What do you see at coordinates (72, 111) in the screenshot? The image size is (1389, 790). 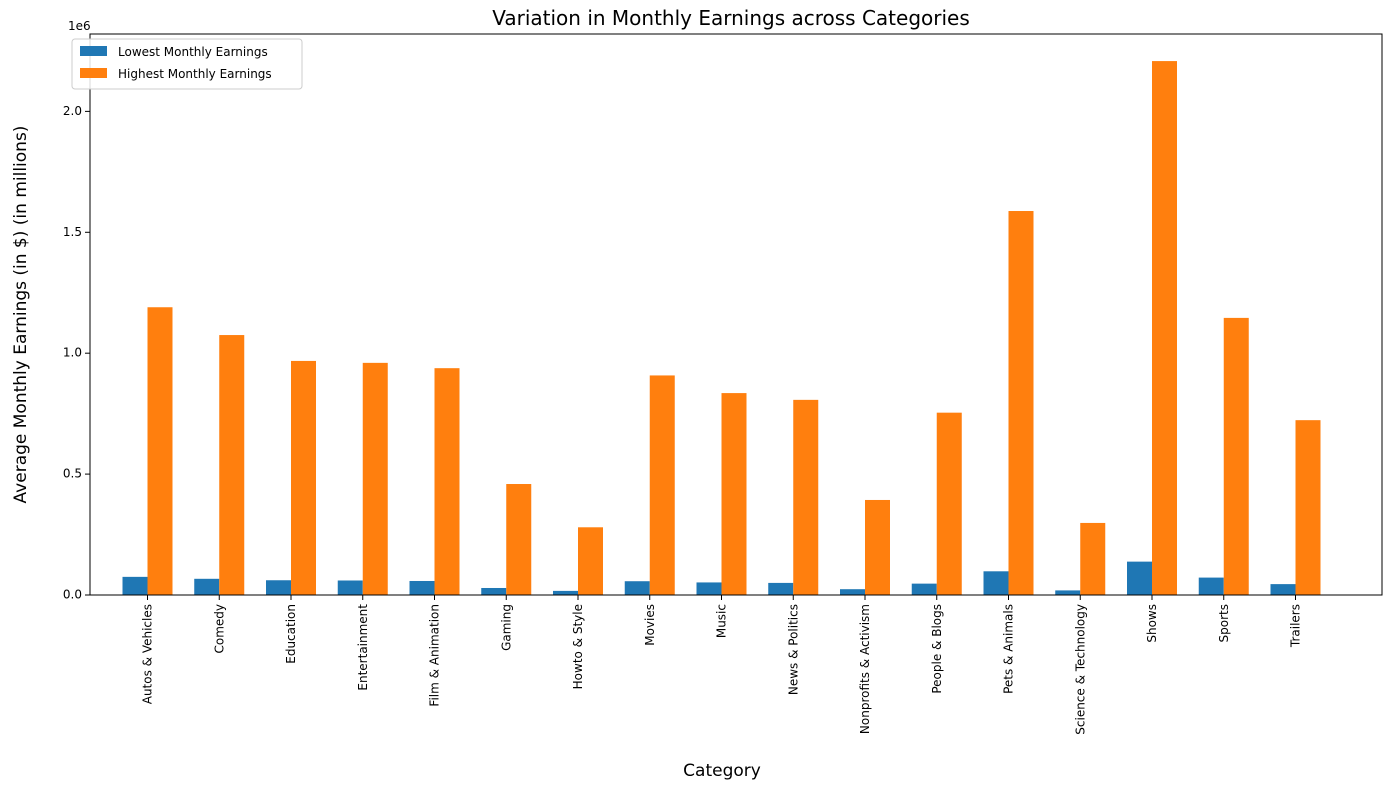 I see `y-tick-label: 2.0` at bounding box center [72, 111].